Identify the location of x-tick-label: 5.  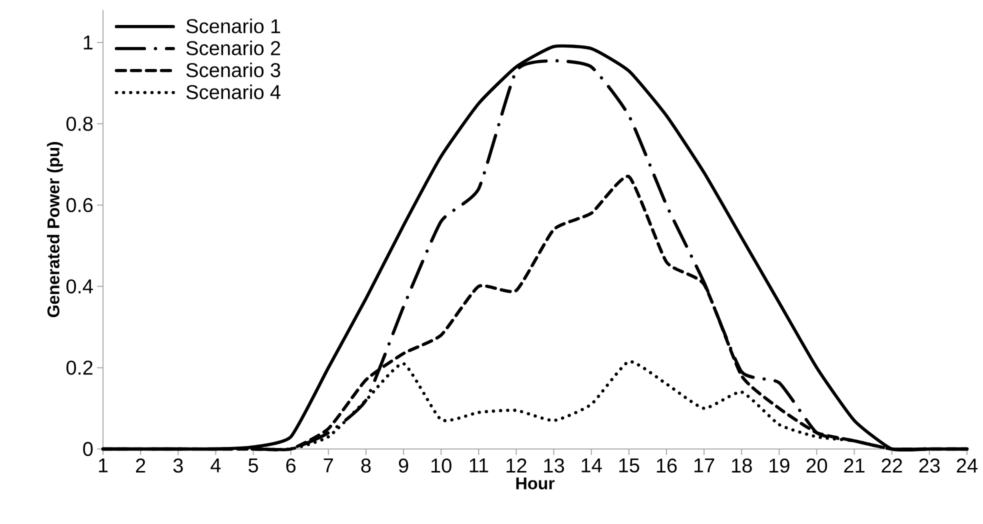
(253, 465).